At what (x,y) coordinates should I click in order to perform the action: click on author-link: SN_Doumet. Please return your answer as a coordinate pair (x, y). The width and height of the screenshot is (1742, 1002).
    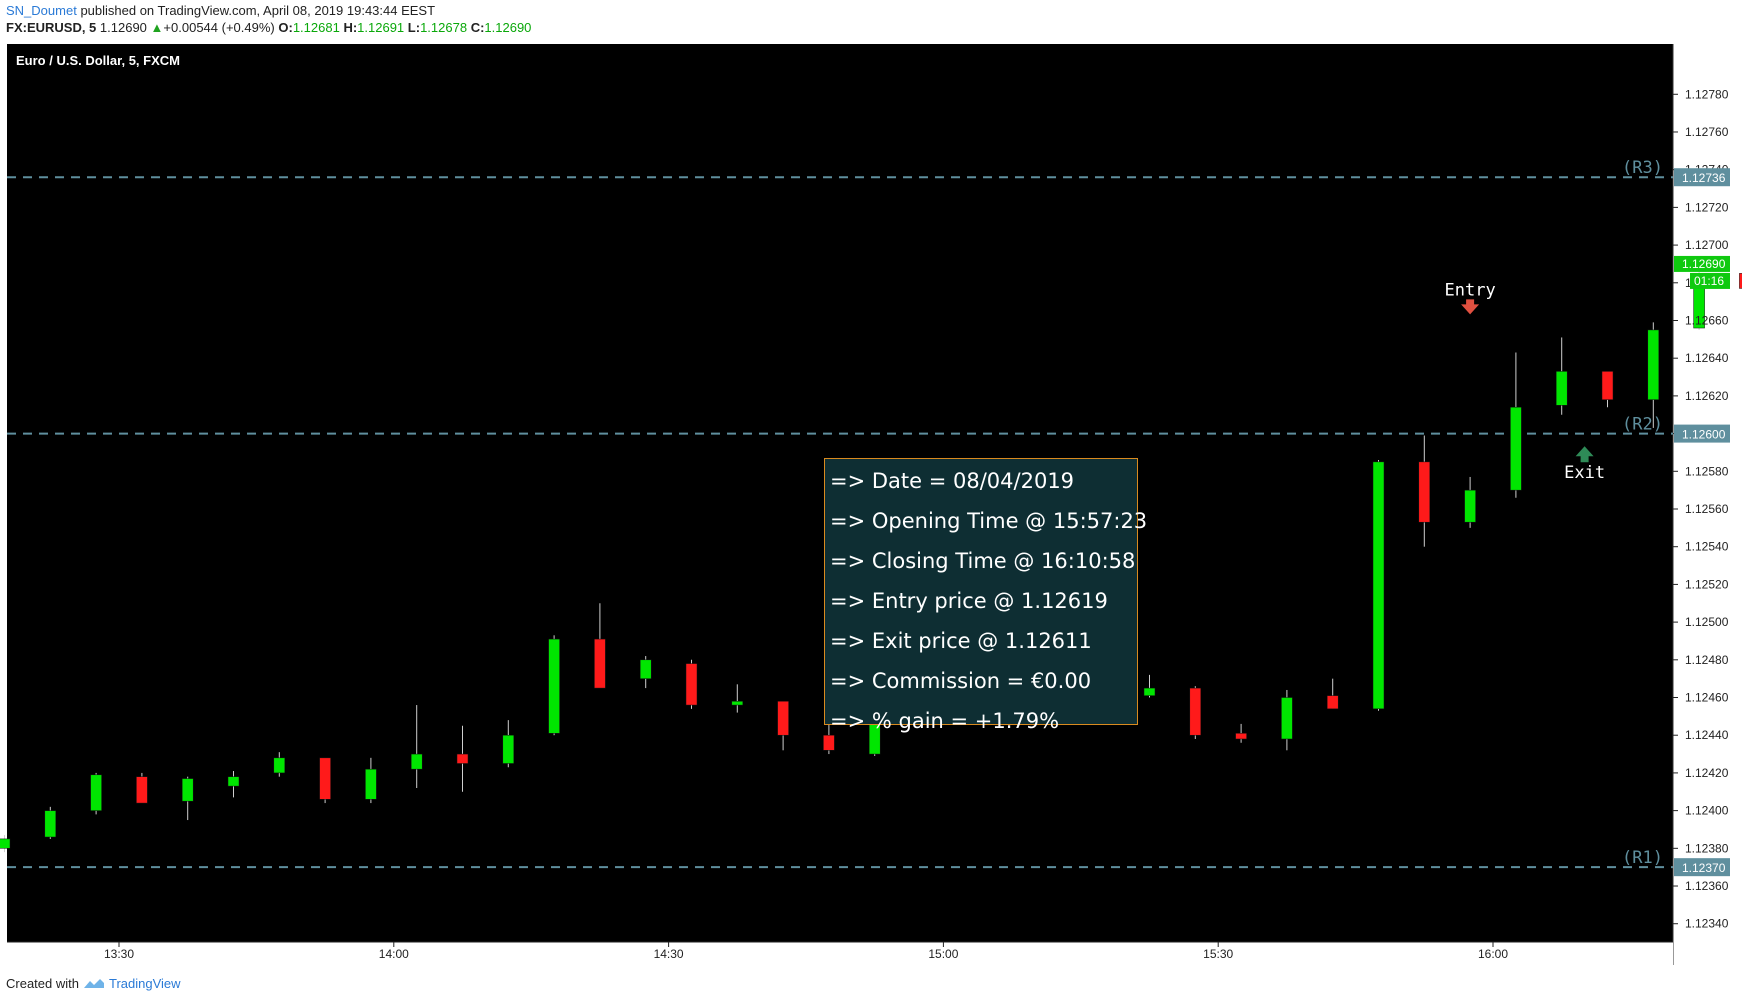
    Looking at the image, I should click on (41, 10).